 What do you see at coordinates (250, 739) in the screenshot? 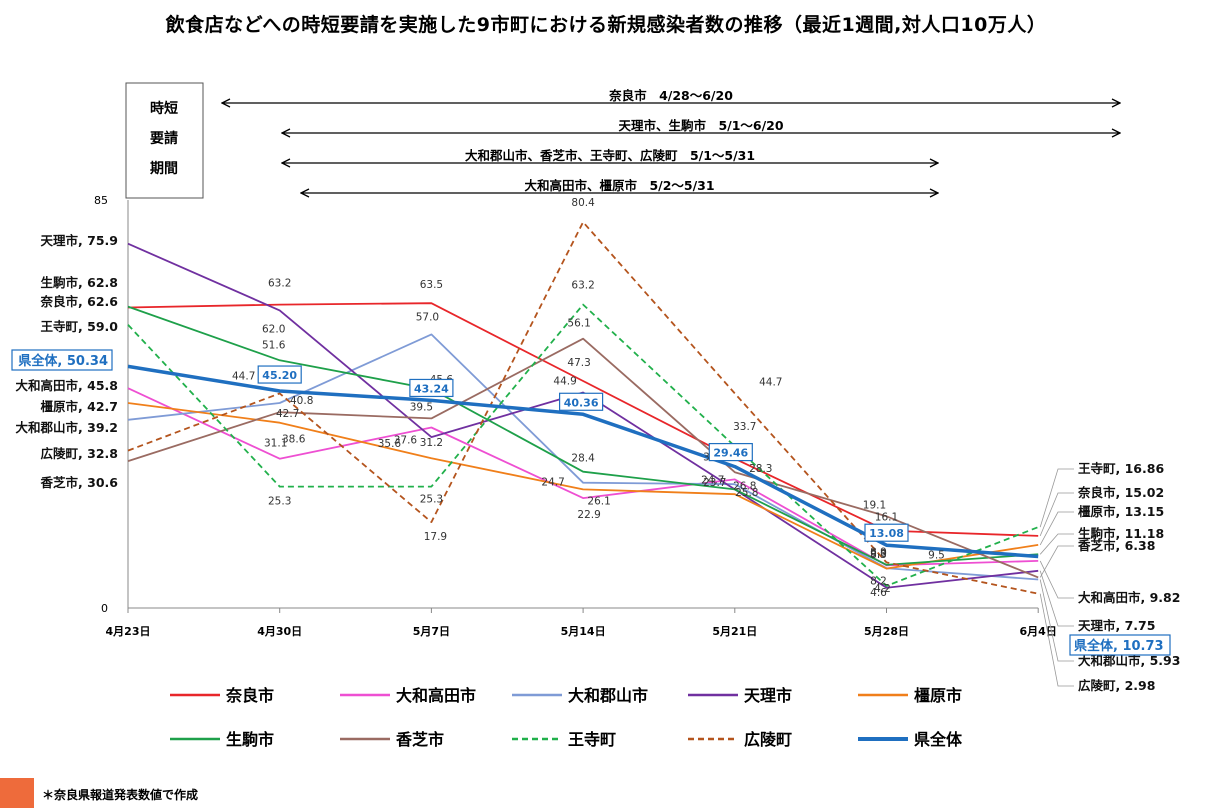
I see `legend-label: 生駒市` at bounding box center [250, 739].